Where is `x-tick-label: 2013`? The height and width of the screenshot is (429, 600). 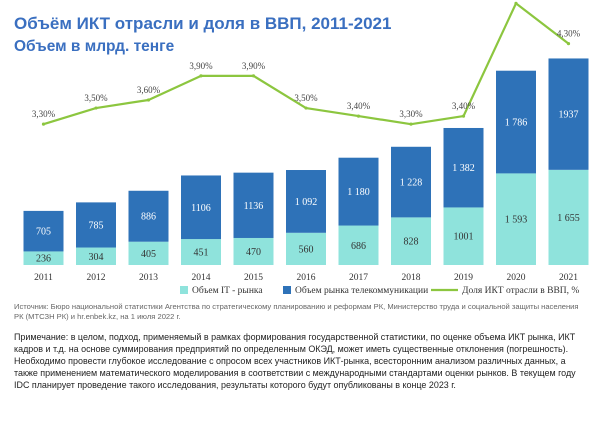
x-tick-label: 2013 is located at coordinates (148, 278).